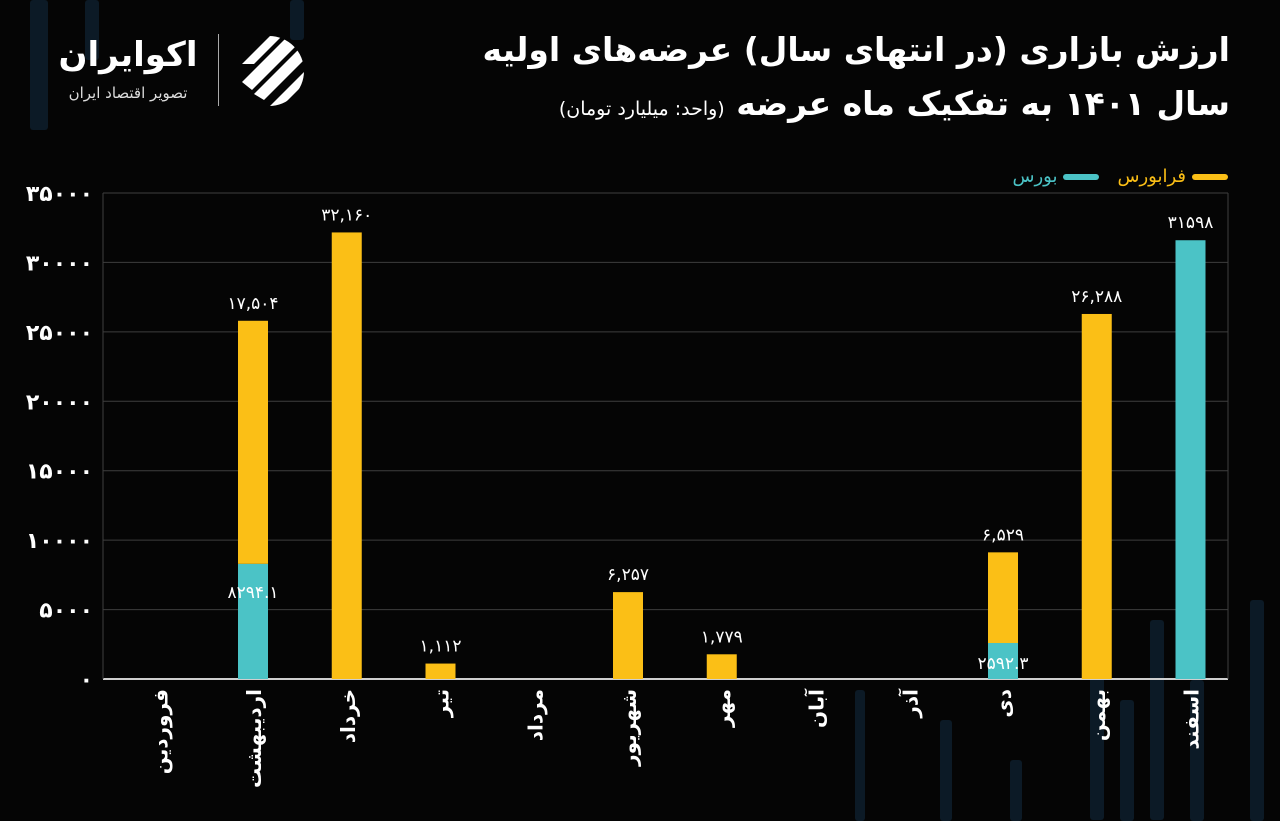 The height and width of the screenshot is (821, 1280). I want to click on y-tick-label: ۳۰۰۰۰, so click(59, 263).